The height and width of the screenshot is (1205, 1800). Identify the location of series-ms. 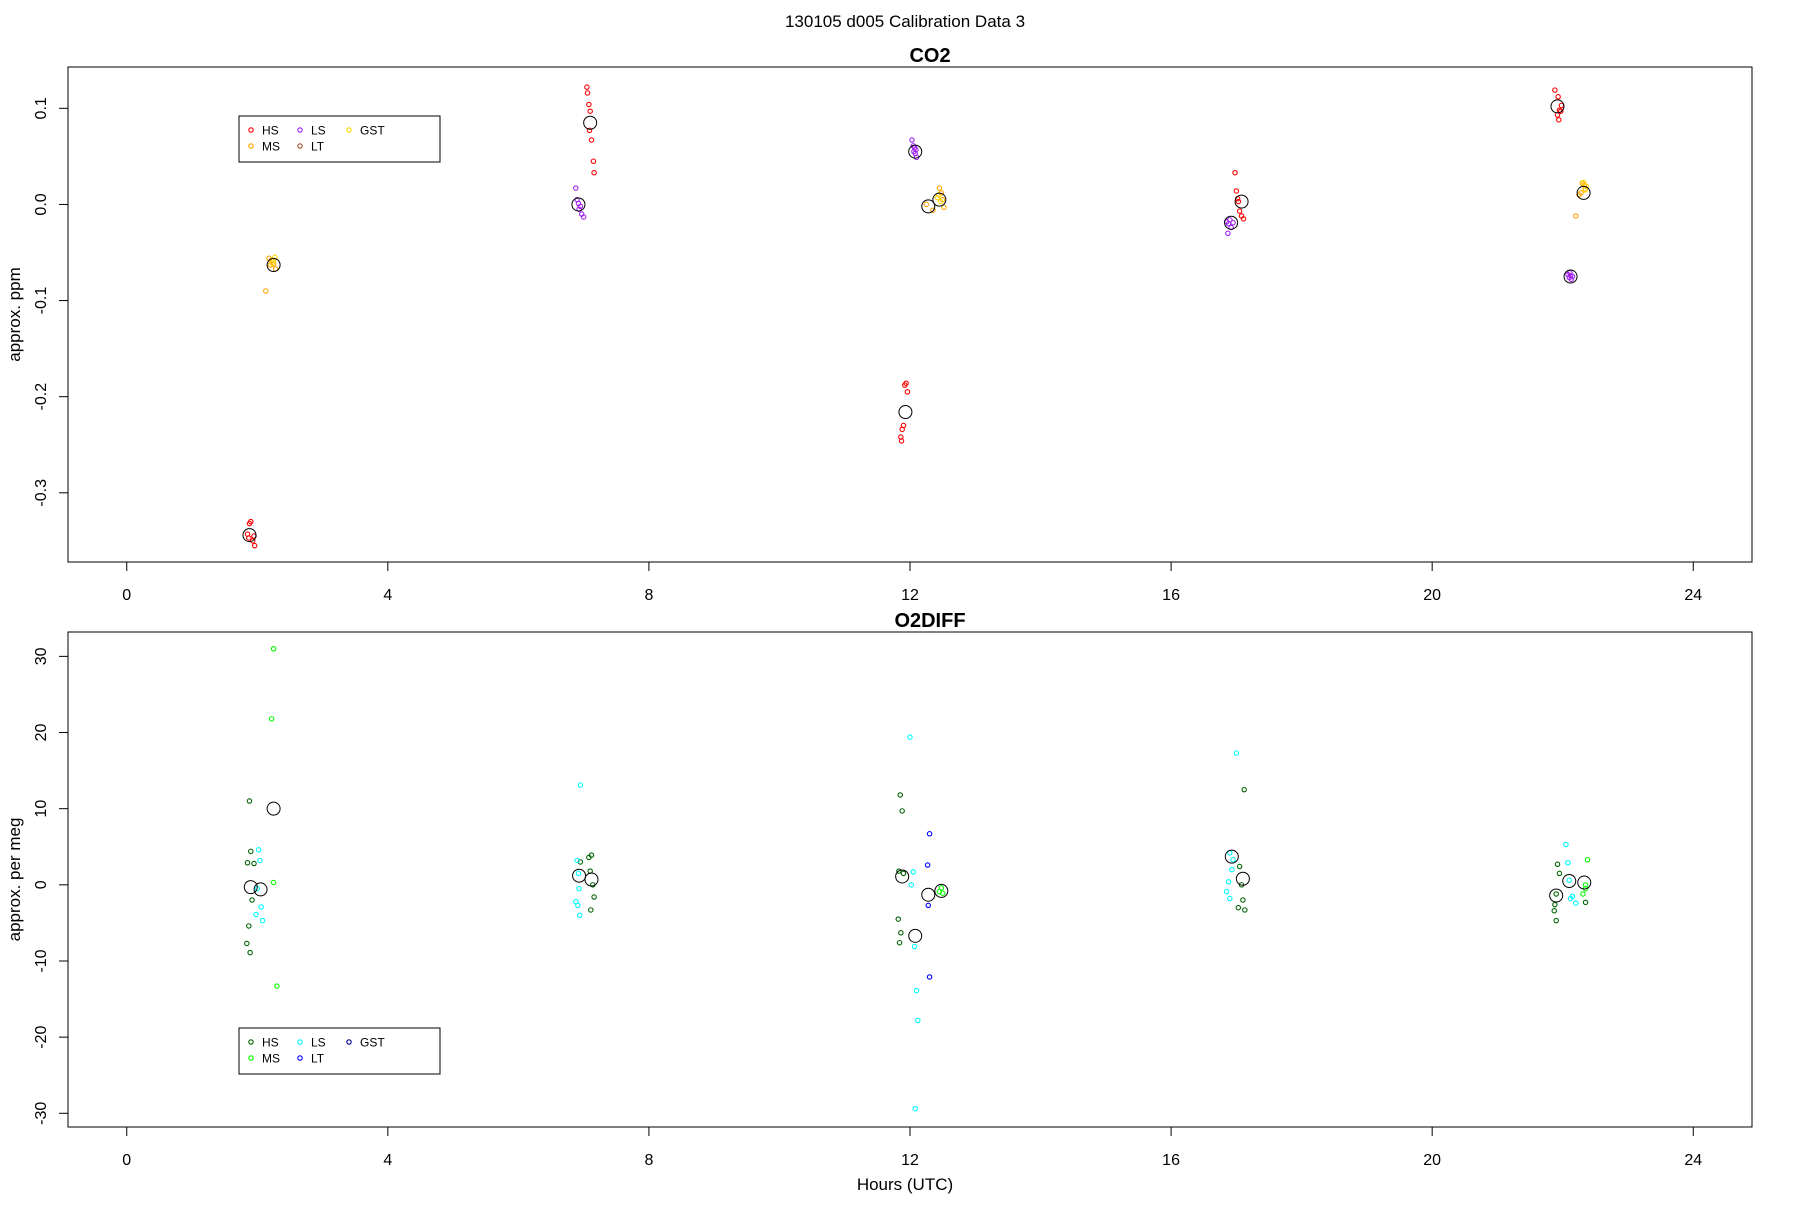
(926, 237).